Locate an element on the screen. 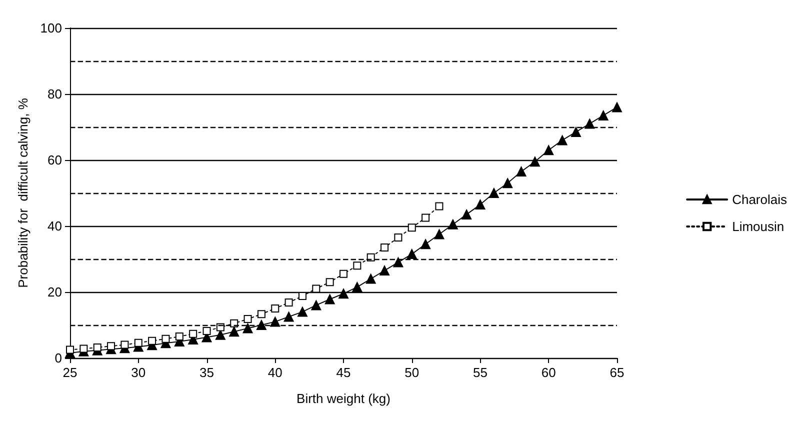  x-tick-label: 40 is located at coordinates (275, 372).